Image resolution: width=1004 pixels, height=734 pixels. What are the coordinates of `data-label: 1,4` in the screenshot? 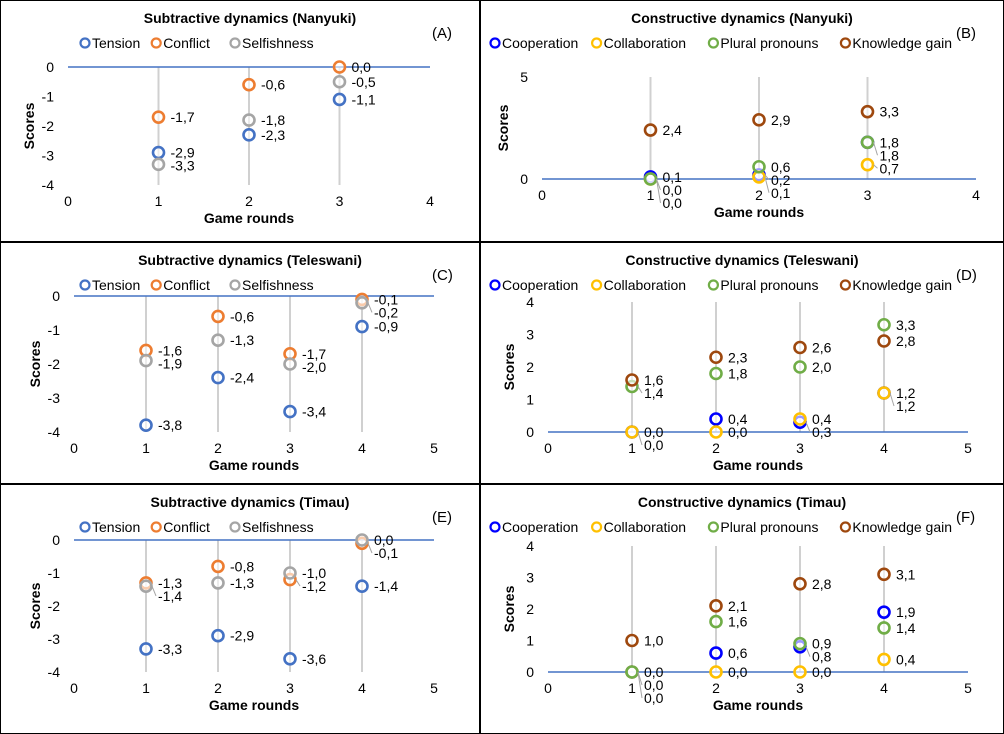 It's located at (654, 393).